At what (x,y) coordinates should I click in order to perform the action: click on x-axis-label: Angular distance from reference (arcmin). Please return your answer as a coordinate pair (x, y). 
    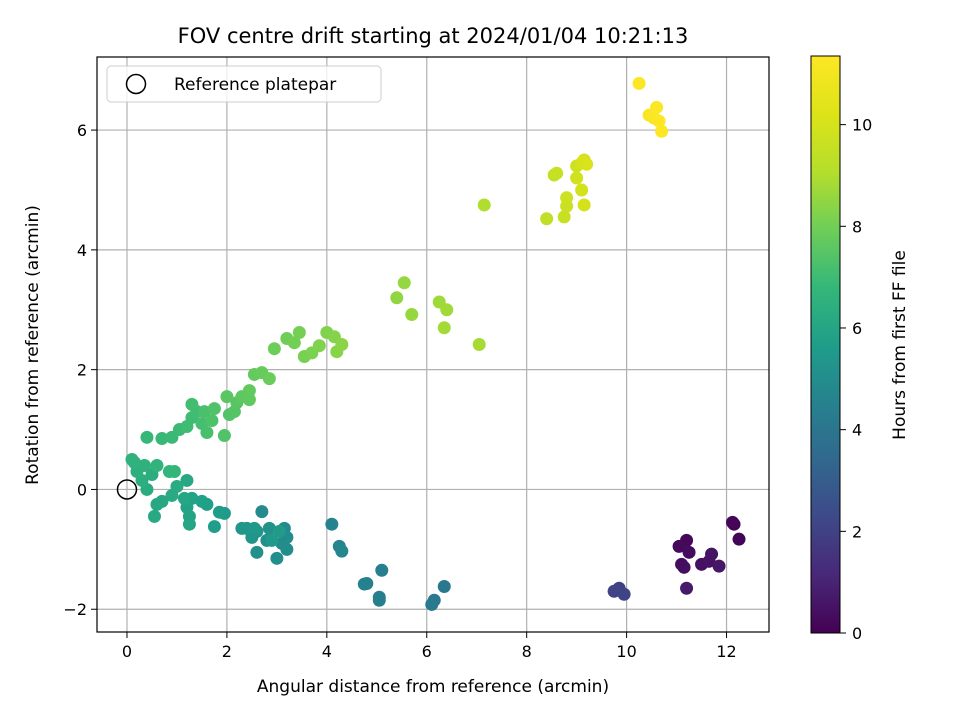
    Looking at the image, I should click on (433, 687).